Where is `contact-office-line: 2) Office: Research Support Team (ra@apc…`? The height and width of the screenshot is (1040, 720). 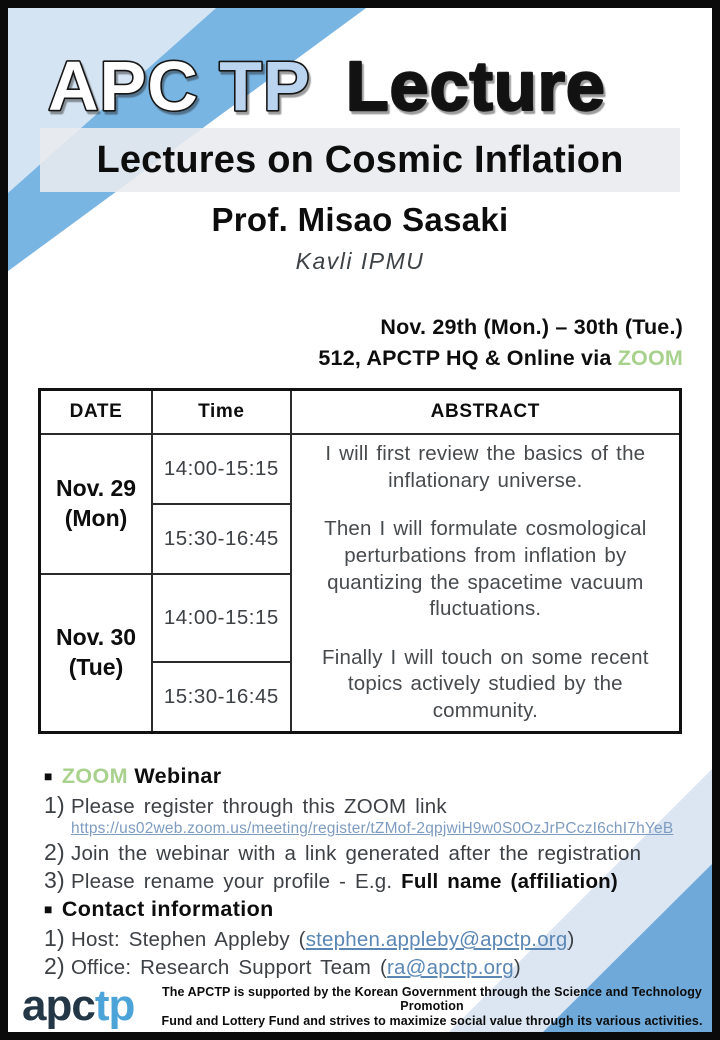 contact-office-line: 2) Office: Research Support Team (ra@apc… is located at coordinates (364, 966).